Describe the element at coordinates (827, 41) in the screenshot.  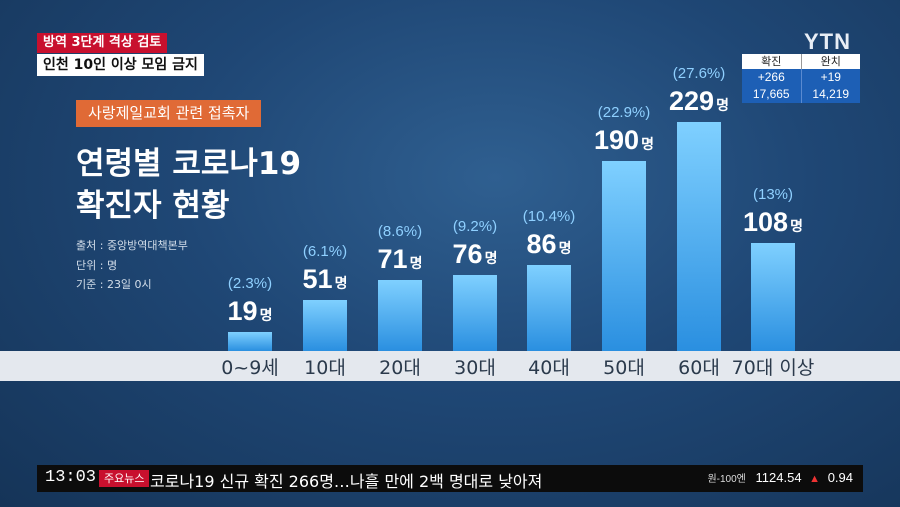
I see `ytn-logo: YTN` at that location.